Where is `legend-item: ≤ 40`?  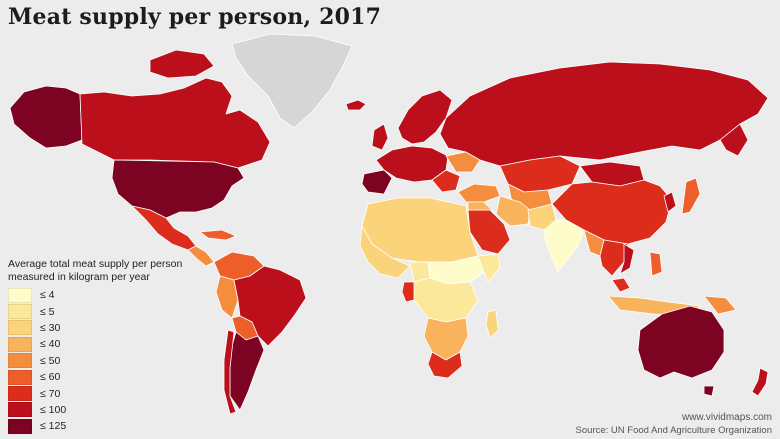
legend-item: ≤ 40 is located at coordinates (108, 344).